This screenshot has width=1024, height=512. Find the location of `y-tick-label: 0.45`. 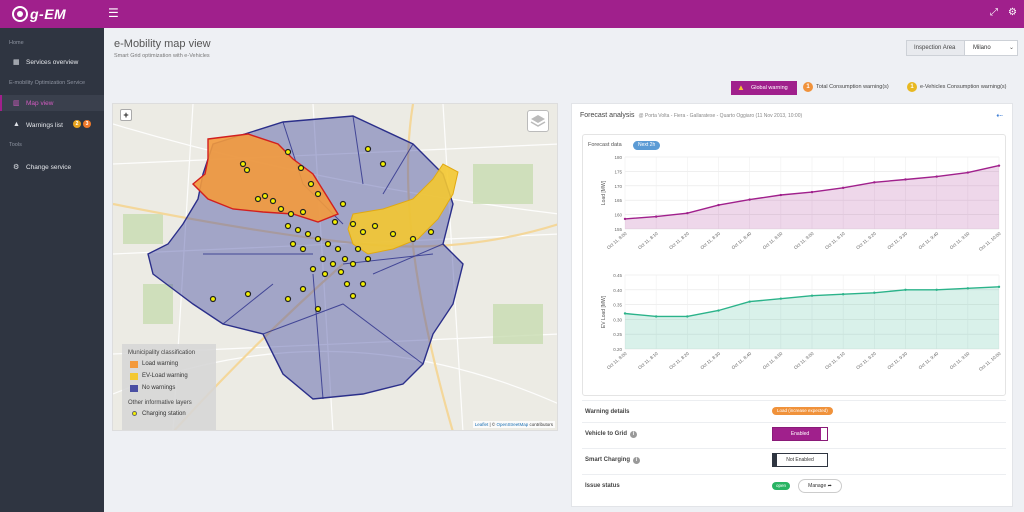

y-tick-label: 0.45 is located at coordinates (617, 275).